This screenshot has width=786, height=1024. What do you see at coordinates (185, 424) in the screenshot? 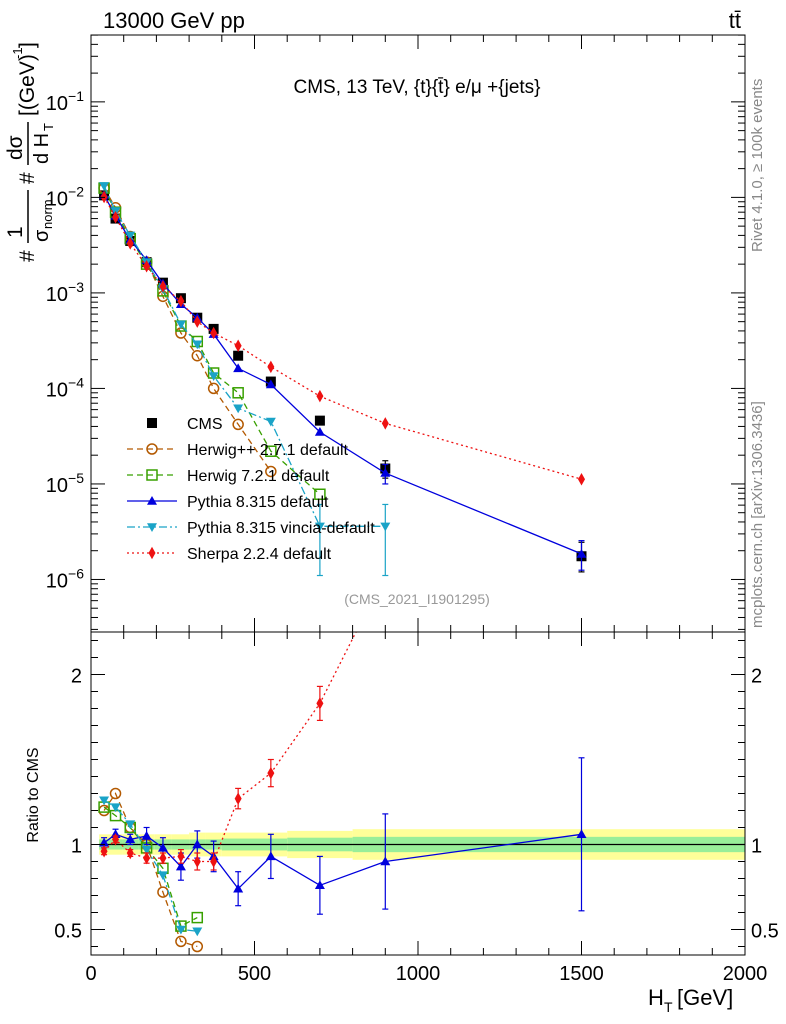
I see `legend-entry: CMS` at bounding box center [185, 424].